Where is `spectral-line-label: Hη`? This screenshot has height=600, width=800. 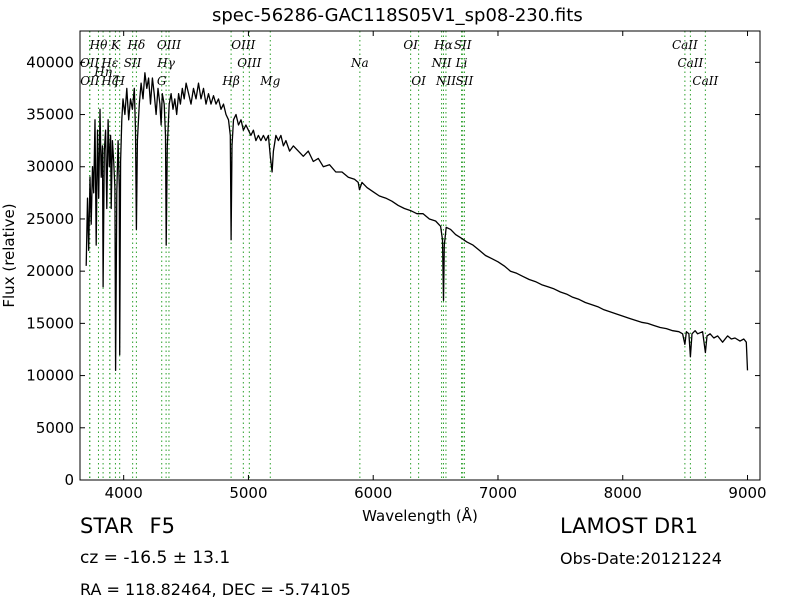 spectral-line-label: Hη is located at coordinates (102, 72).